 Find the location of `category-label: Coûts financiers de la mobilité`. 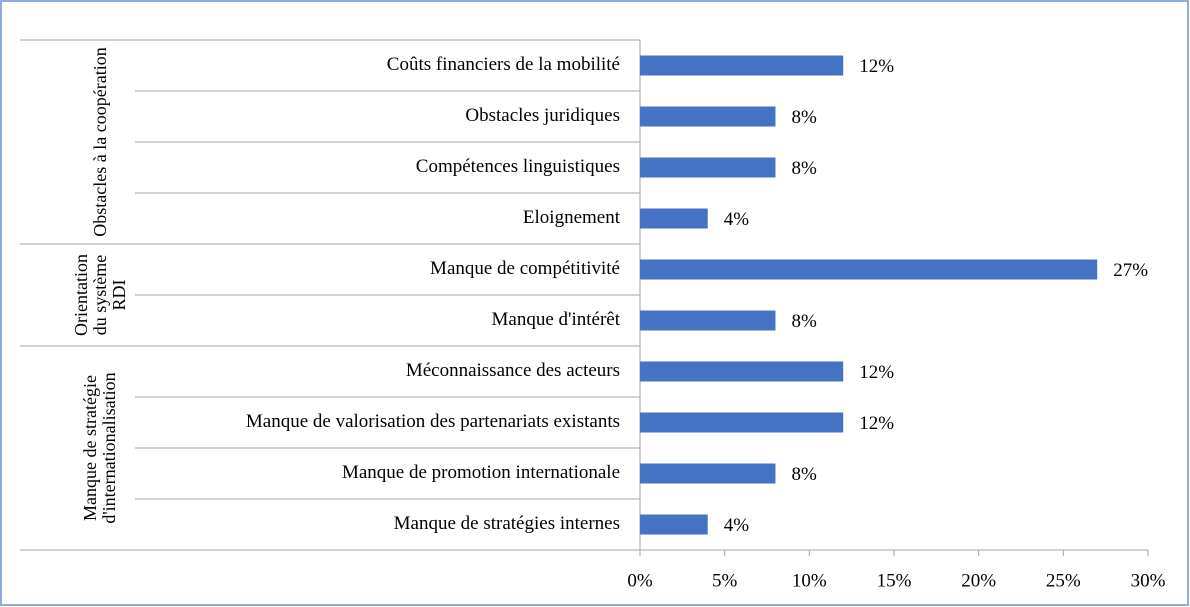

category-label: Coûts financiers de la mobilité is located at coordinates (503, 64).